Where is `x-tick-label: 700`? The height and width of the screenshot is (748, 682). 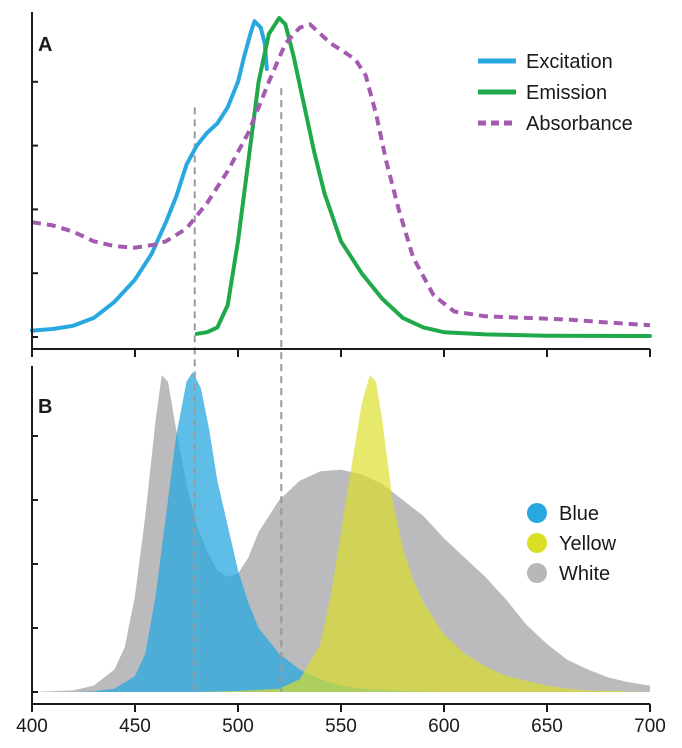
x-tick-label: 700 is located at coordinates (650, 726).